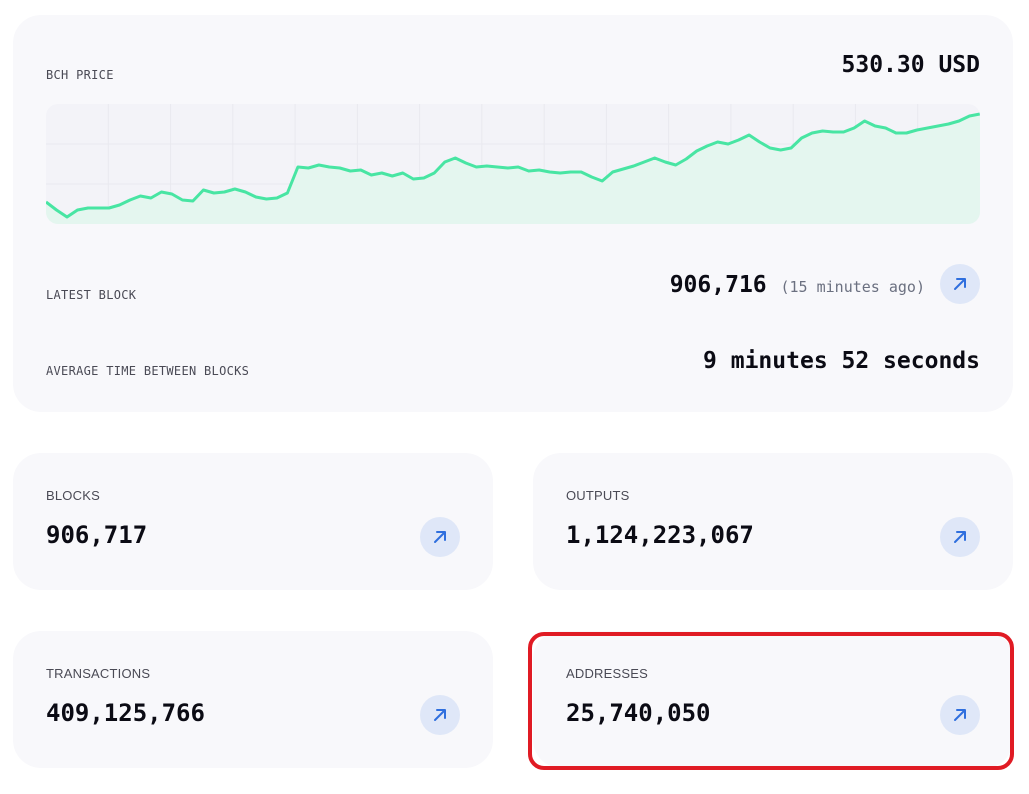 Image resolution: width=1029 pixels, height=794 pixels. Describe the element at coordinates (125, 713) in the screenshot. I see `transactions-value: 409,125,766` at that location.